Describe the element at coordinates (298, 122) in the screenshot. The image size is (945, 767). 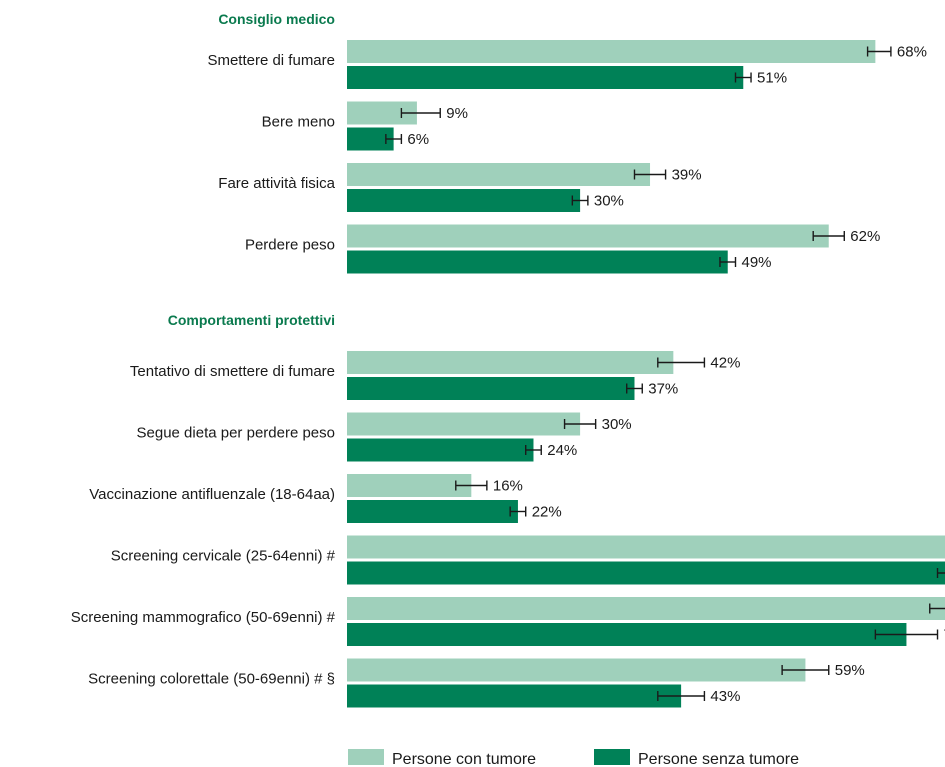
I see `category-label: Bere meno` at that location.